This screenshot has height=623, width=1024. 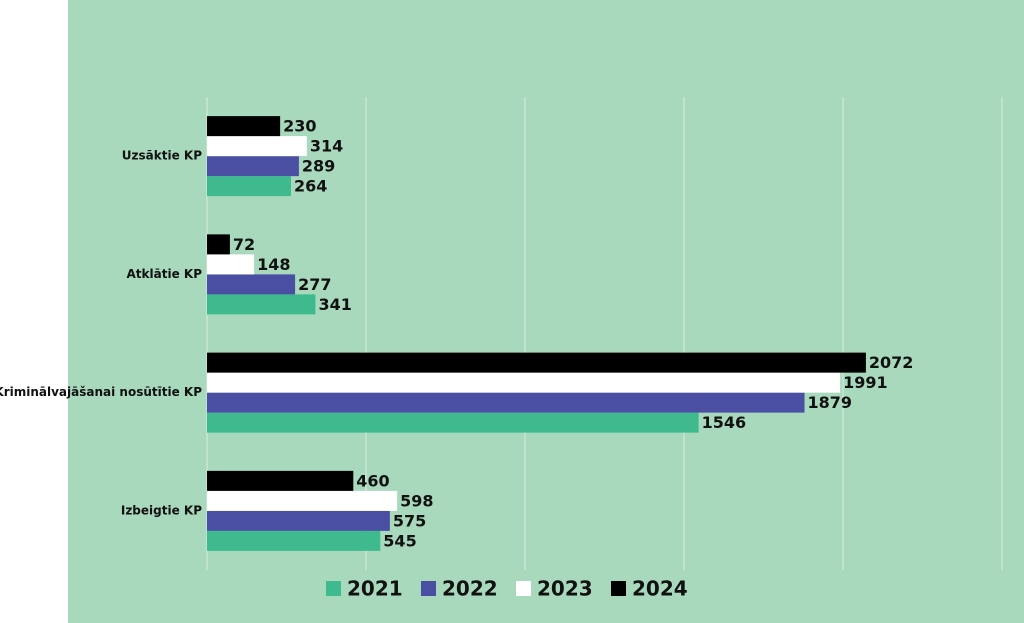 I want to click on value-label: 575, so click(x=409, y=520).